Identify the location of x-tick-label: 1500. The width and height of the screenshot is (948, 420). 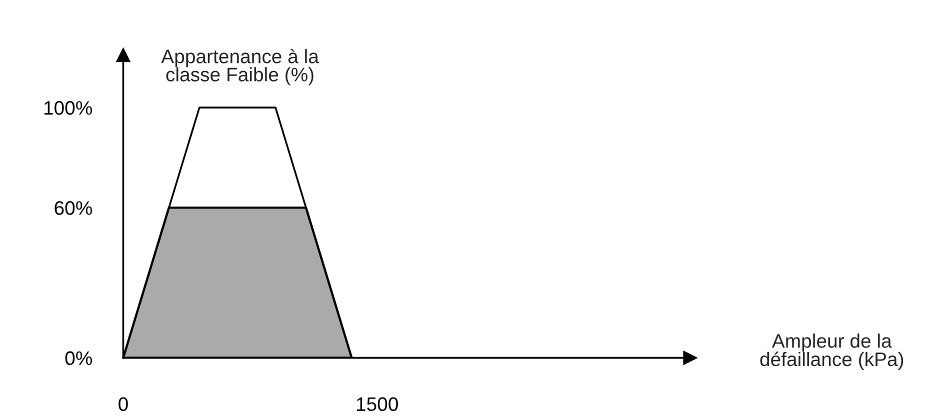
(377, 404).